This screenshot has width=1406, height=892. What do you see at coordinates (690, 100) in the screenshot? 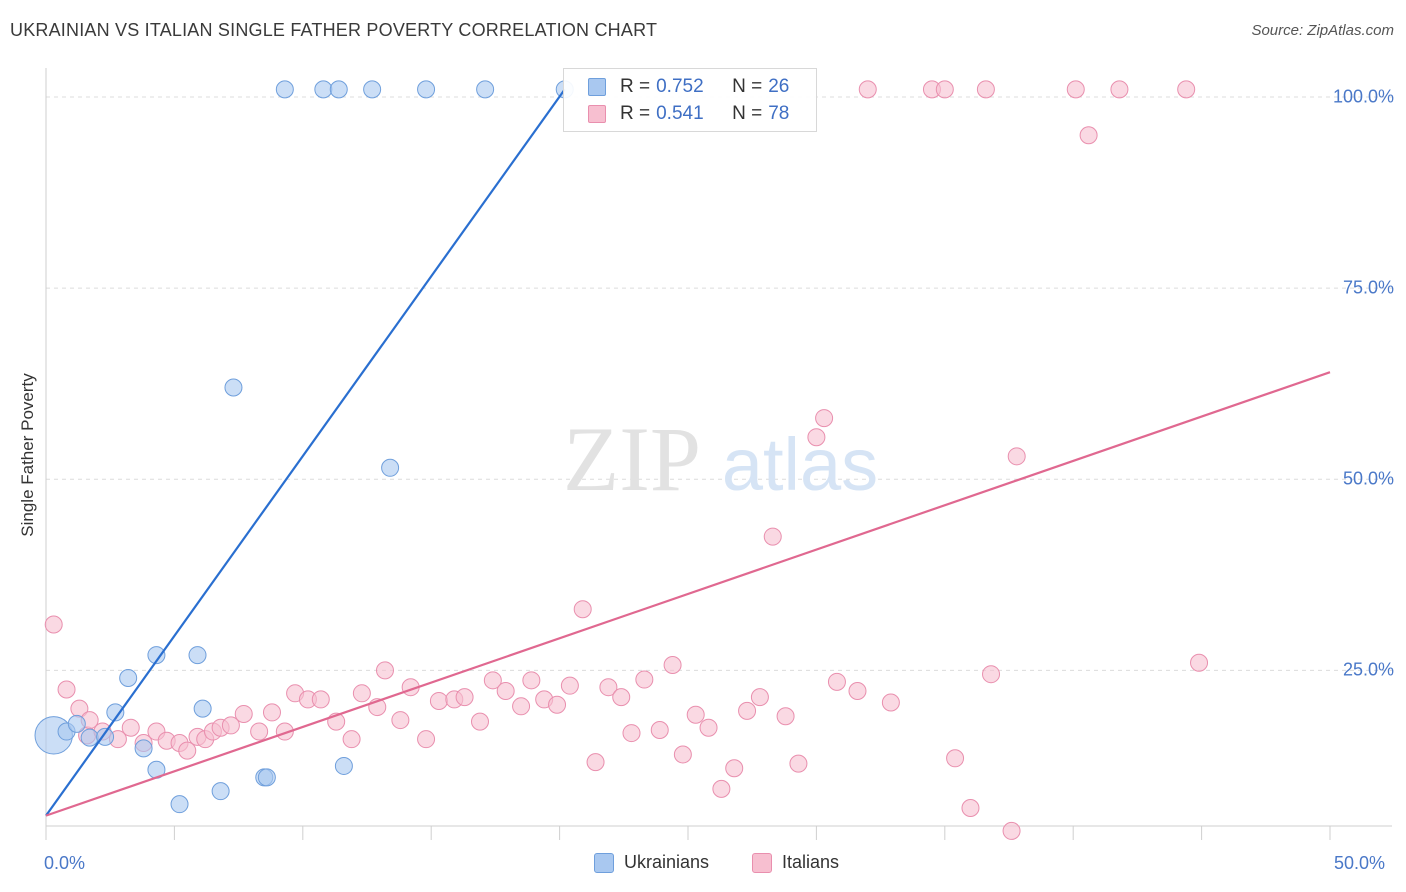
I see `correlation-legend: R = 0.752 N = 26 R = 0.541 N = 78` at bounding box center [690, 100].